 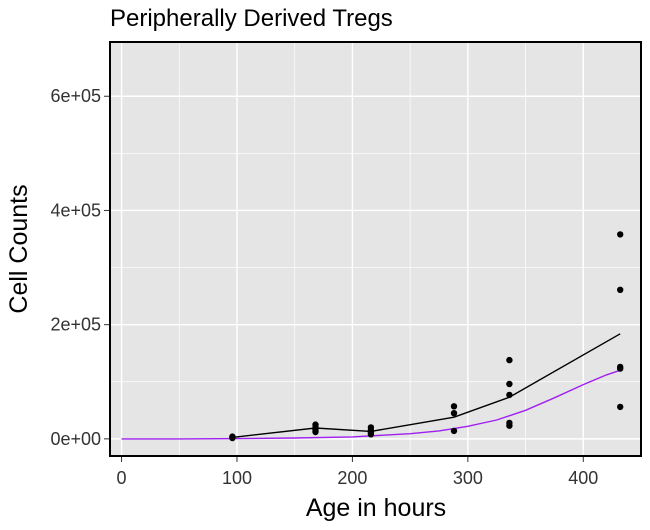 What do you see at coordinates (352, 478) in the screenshot?
I see `x-tick-label: 200` at bounding box center [352, 478].